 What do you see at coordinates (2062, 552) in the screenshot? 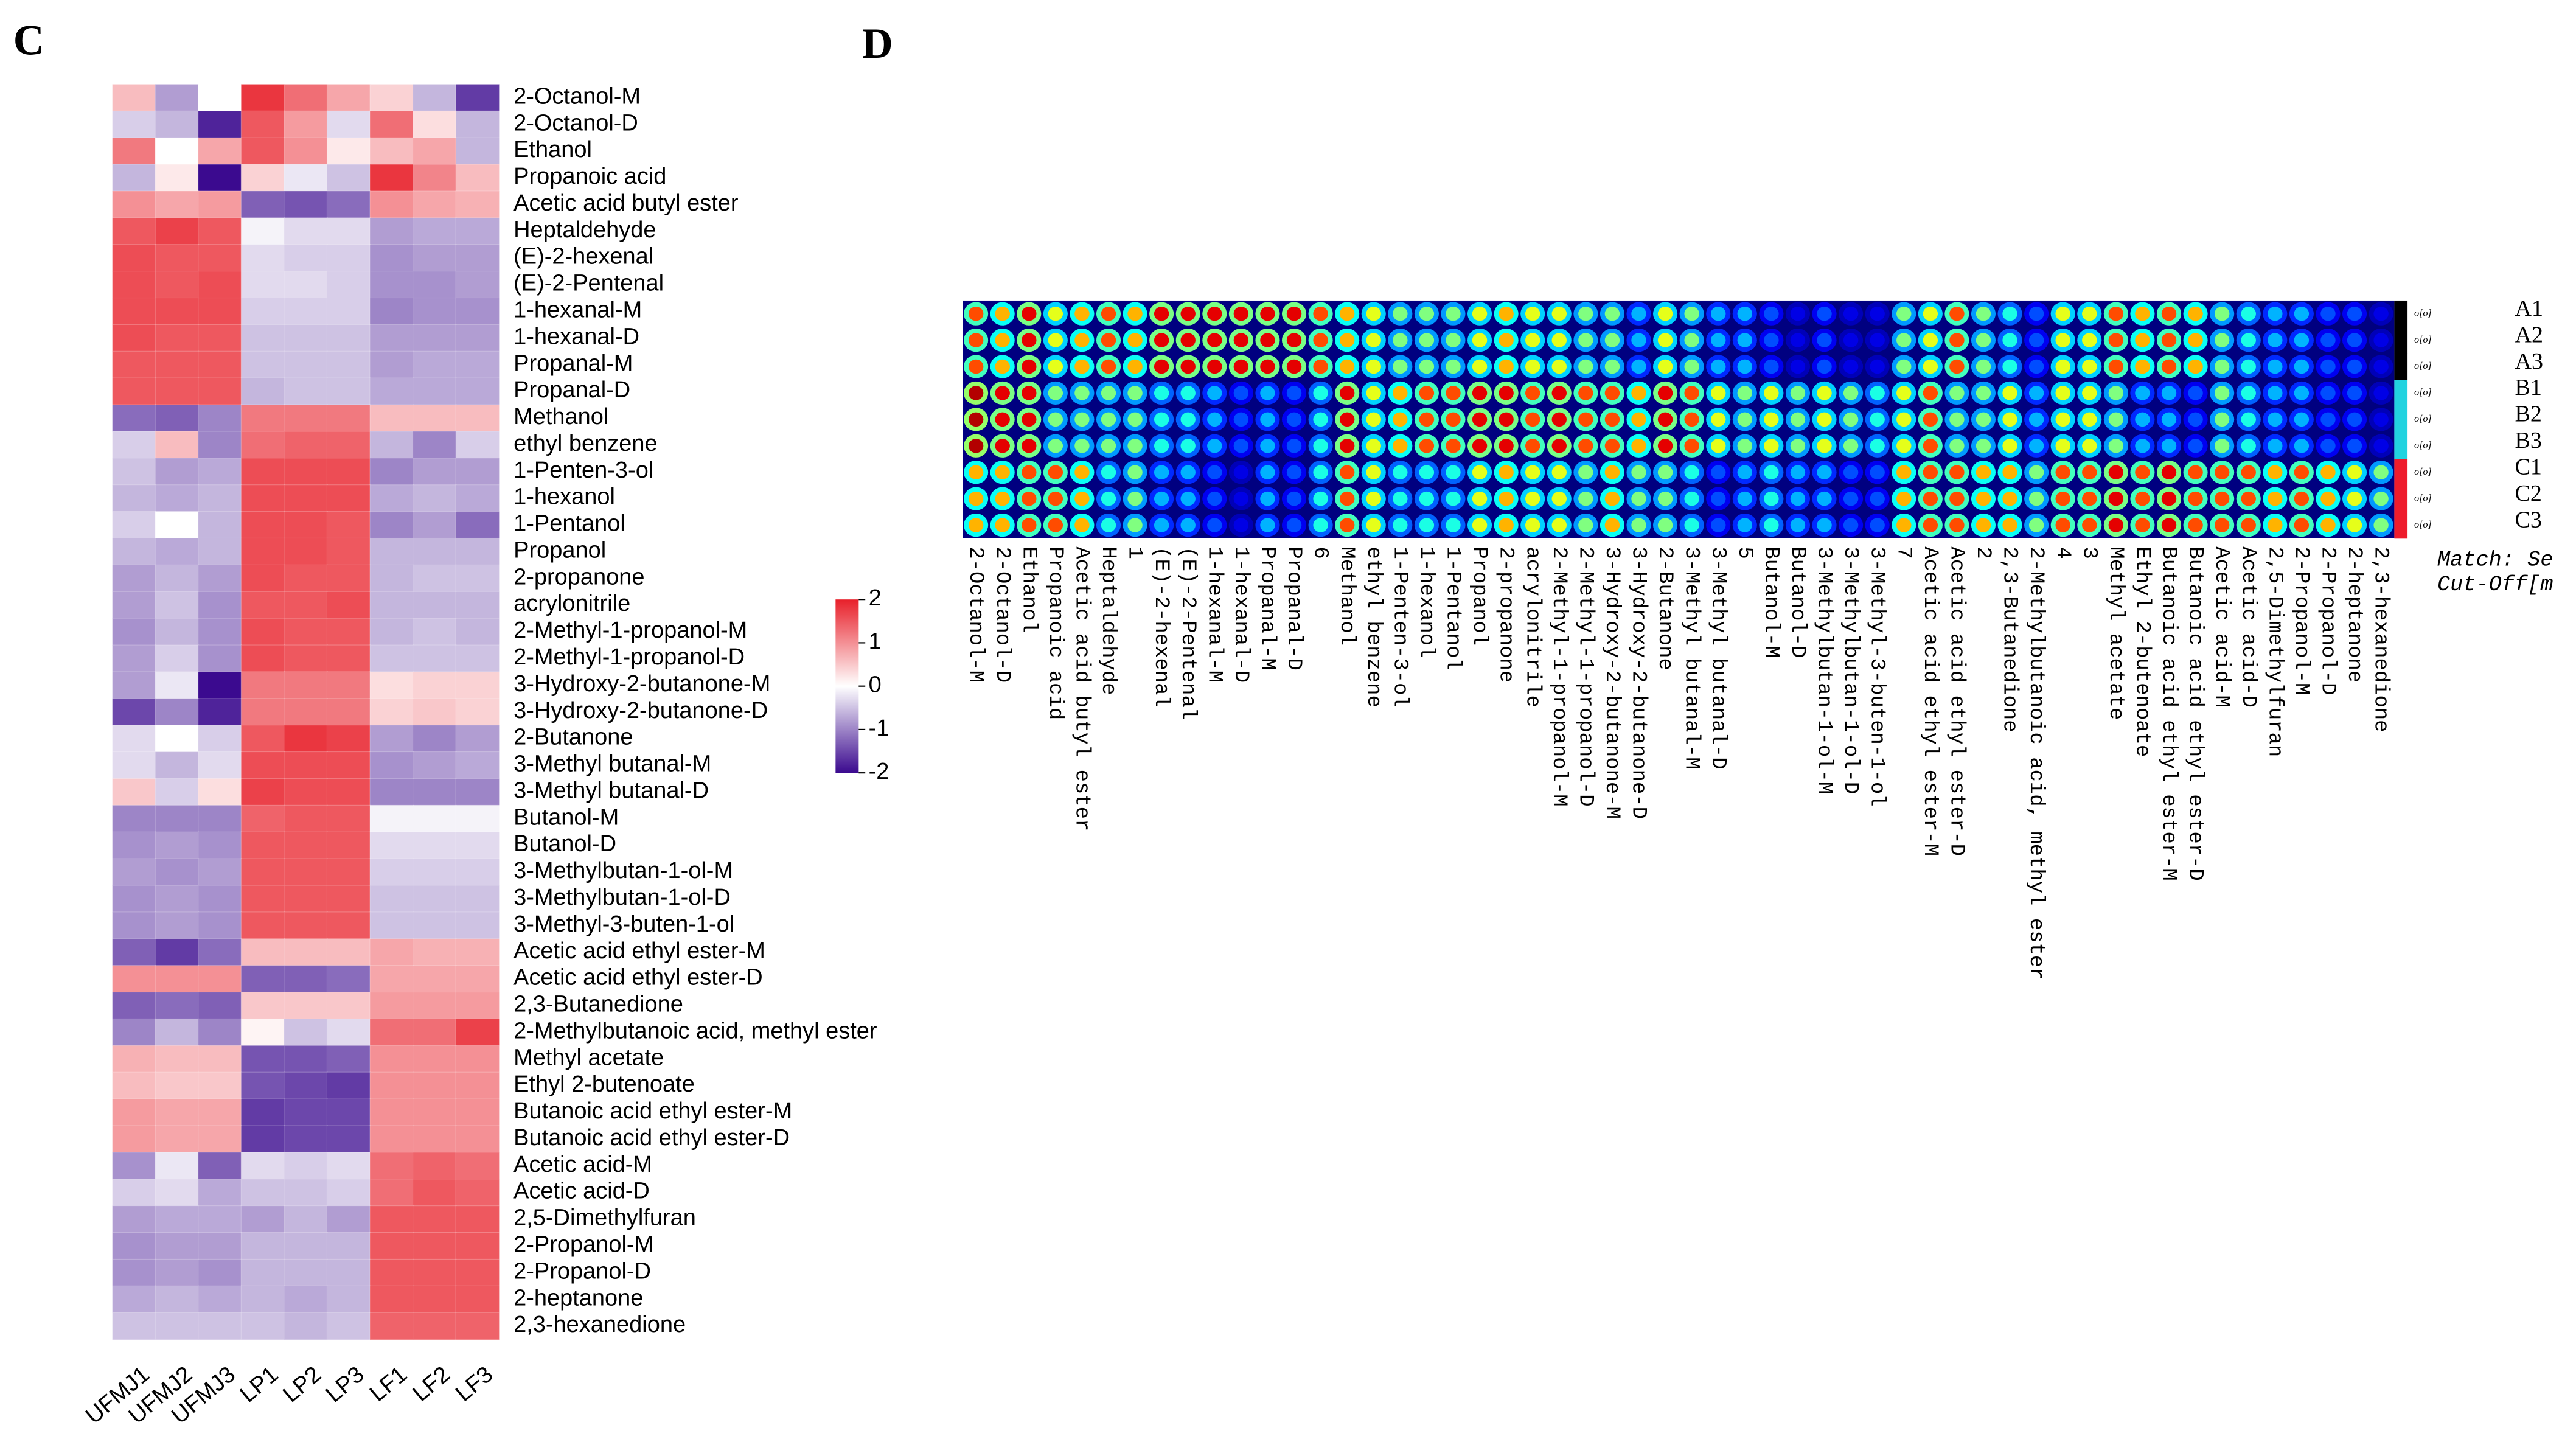
I see `column-label: 4` at bounding box center [2062, 552].